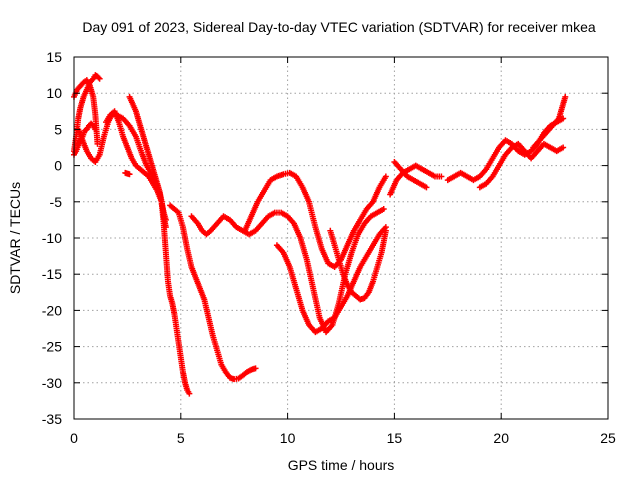  What do you see at coordinates (501, 438) in the screenshot?
I see `x-tick-label: 20` at bounding box center [501, 438].